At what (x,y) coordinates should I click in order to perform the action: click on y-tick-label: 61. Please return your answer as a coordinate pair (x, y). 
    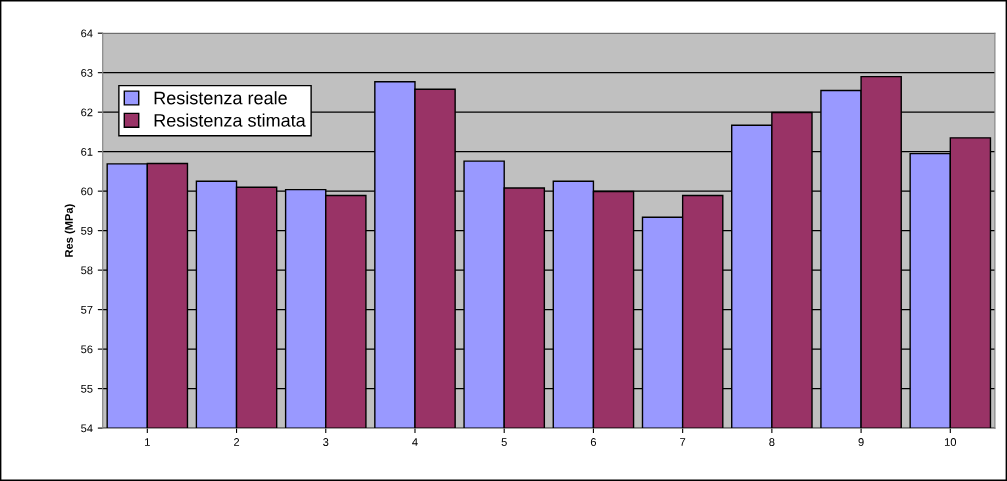
    Looking at the image, I should click on (87, 151).